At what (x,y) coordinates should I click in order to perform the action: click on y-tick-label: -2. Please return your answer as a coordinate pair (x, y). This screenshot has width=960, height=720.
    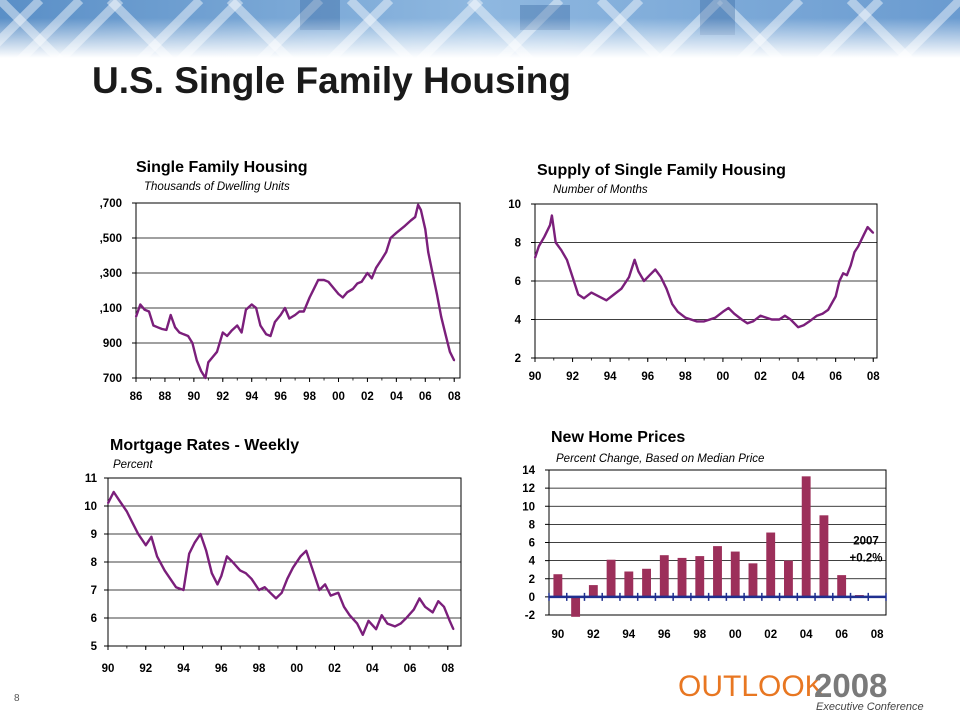
    Looking at the image, I should click on (530, 616).